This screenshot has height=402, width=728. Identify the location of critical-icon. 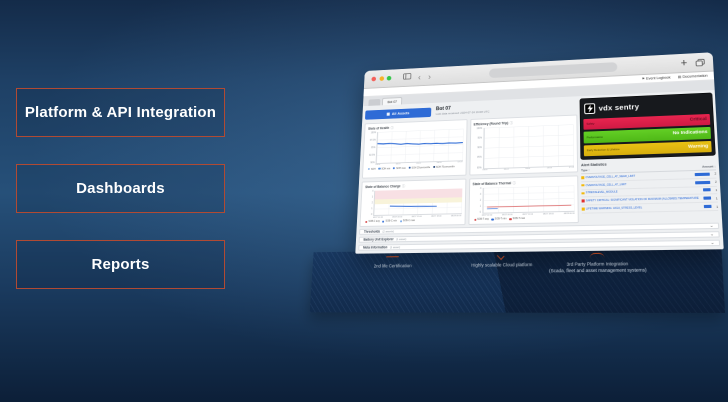
(583, 201).